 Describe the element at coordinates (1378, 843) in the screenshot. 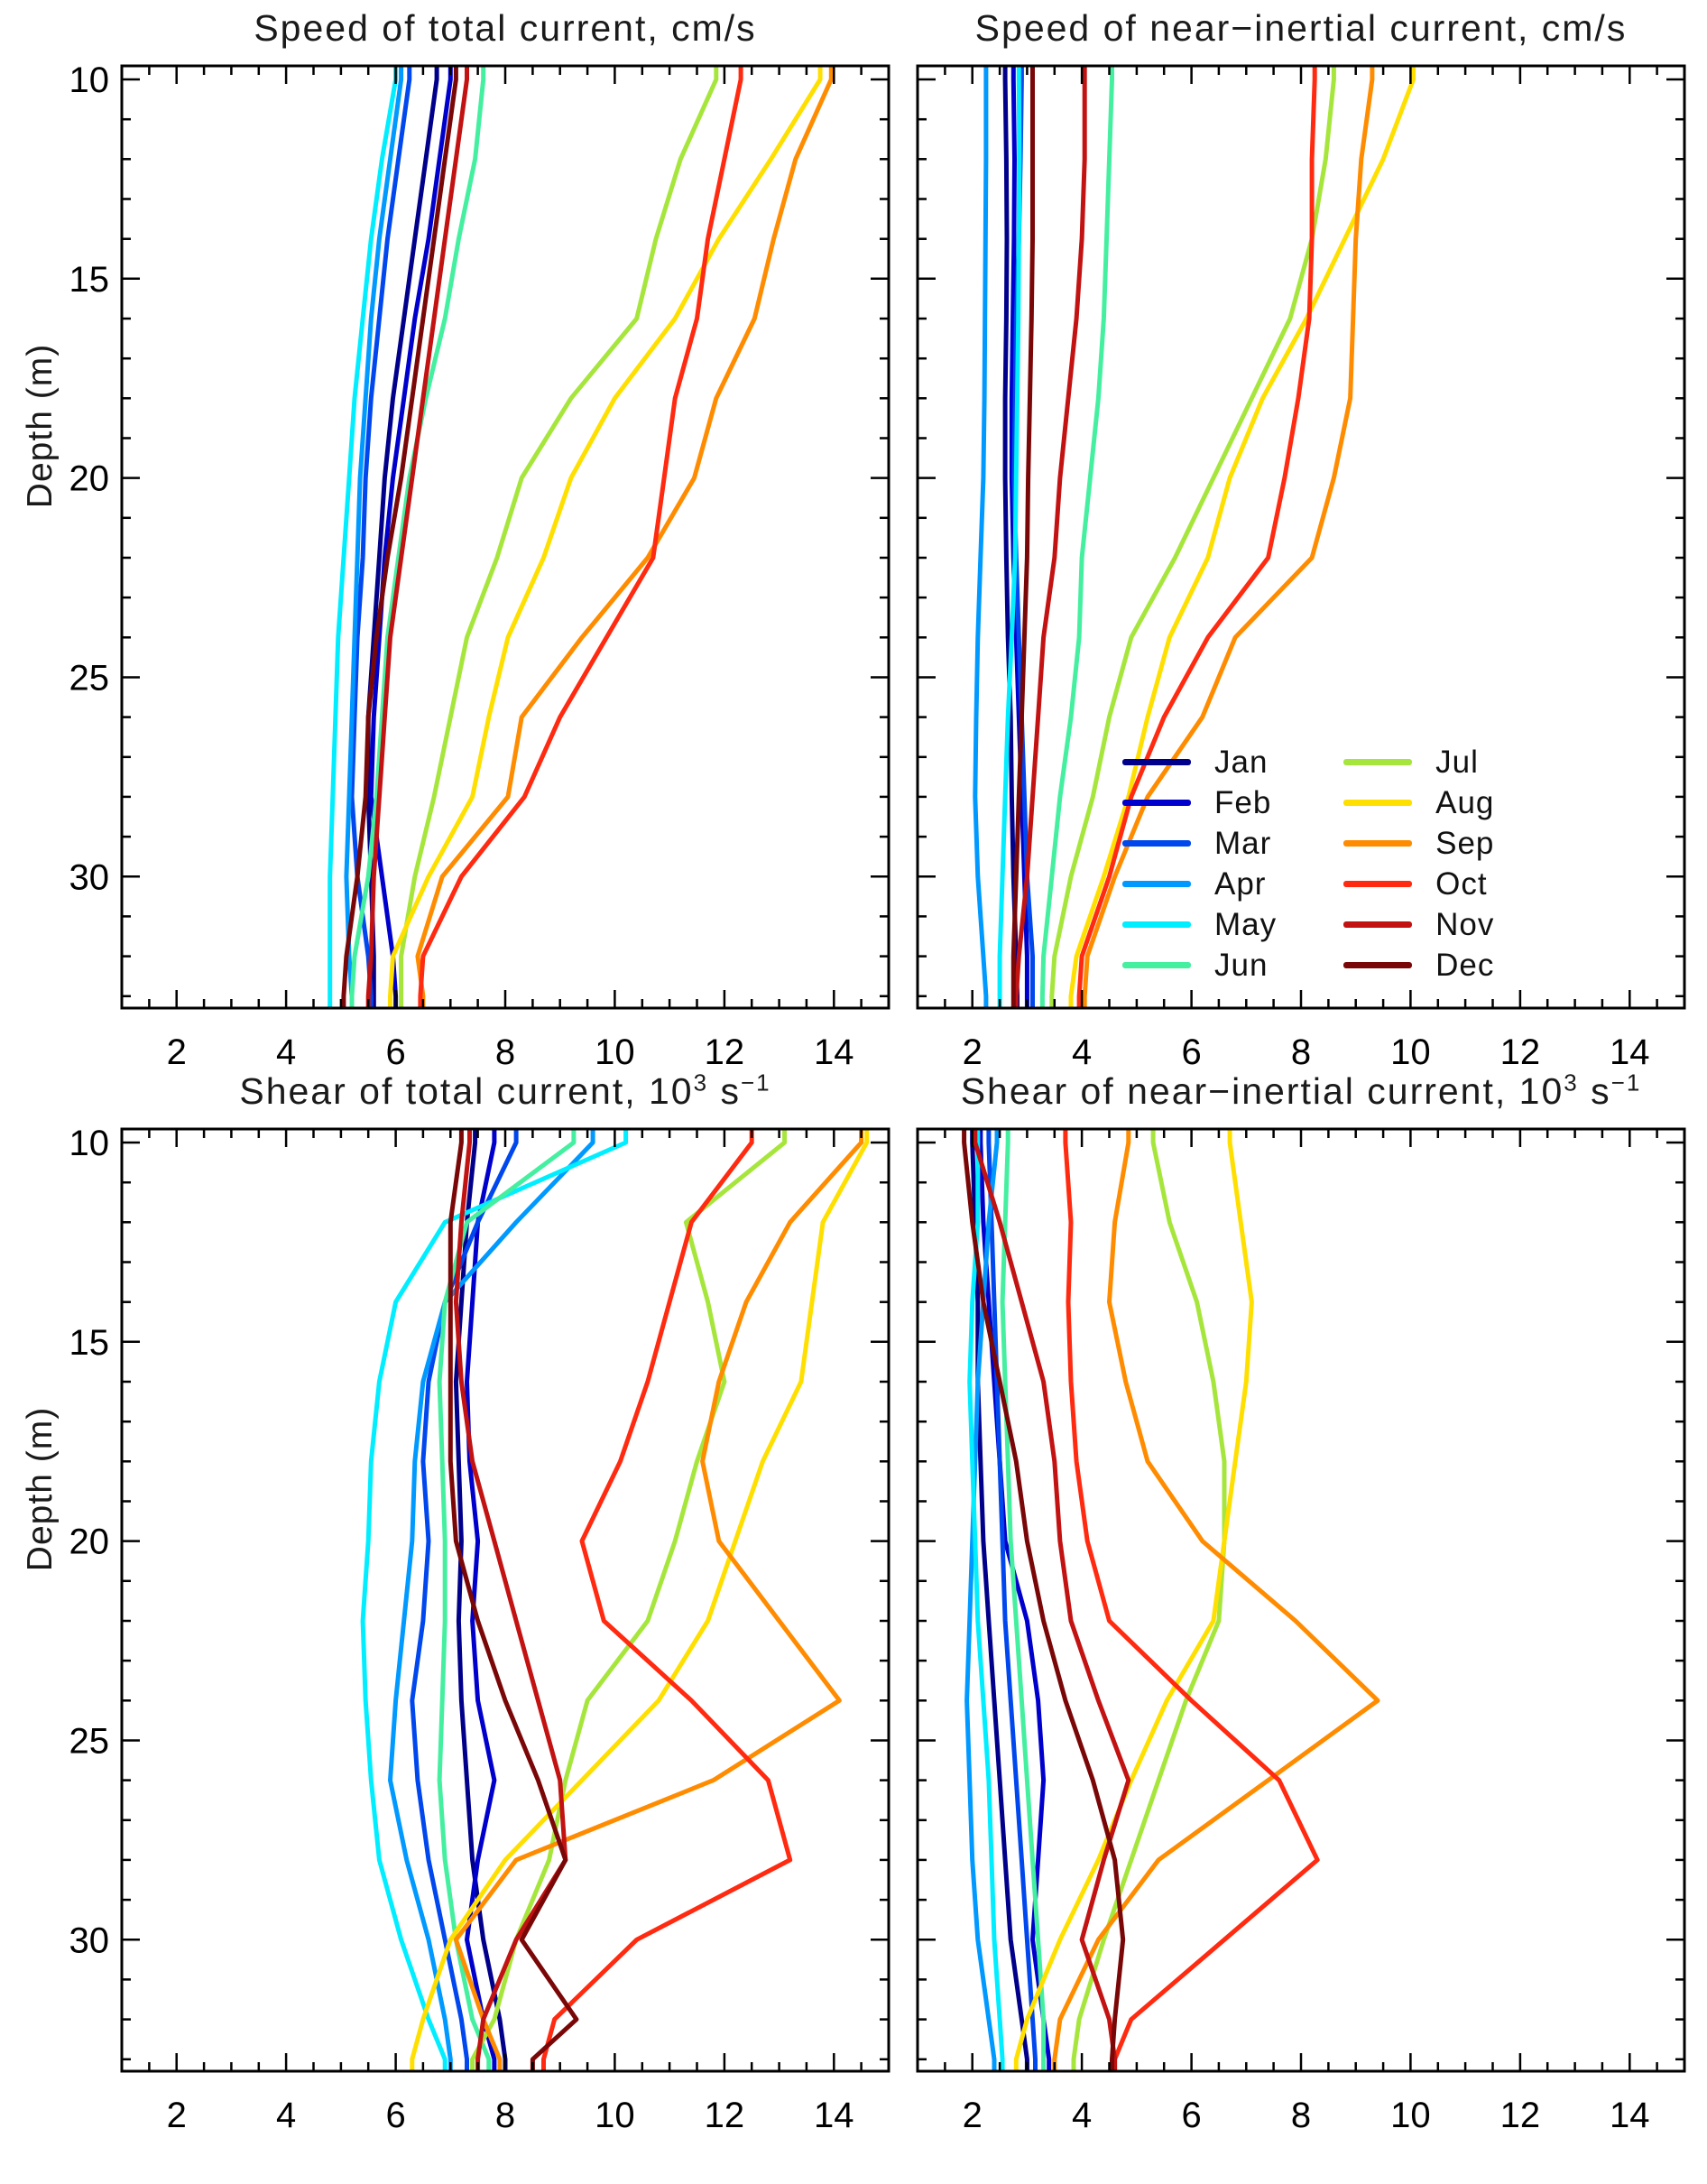

I see `legend-swatch-sep` at that location.